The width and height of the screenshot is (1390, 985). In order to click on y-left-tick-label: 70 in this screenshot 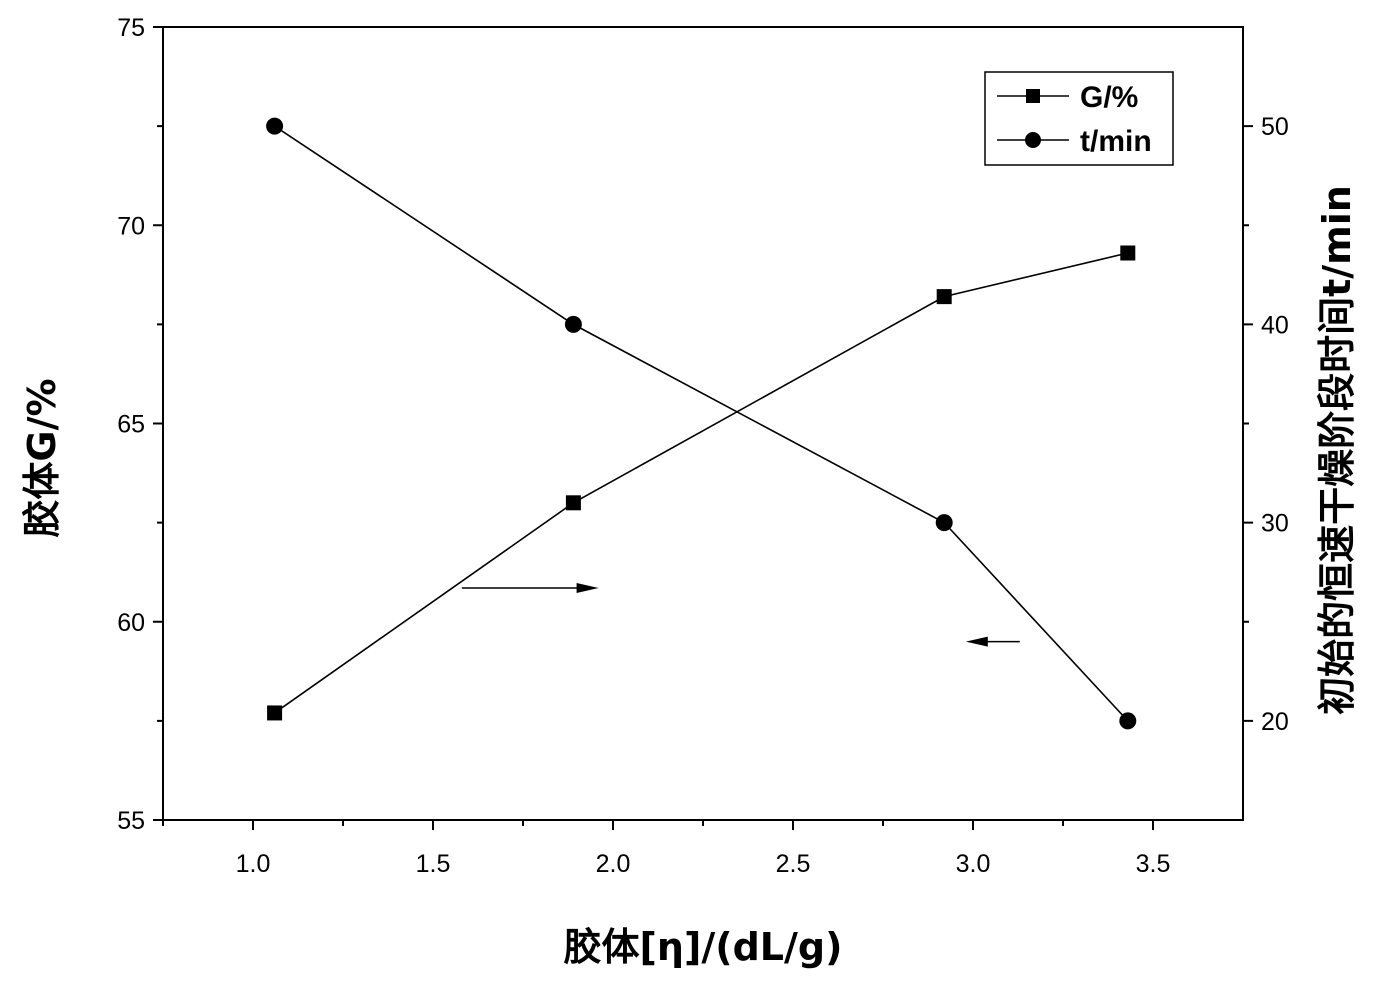, I will do `click(131, 226)`.